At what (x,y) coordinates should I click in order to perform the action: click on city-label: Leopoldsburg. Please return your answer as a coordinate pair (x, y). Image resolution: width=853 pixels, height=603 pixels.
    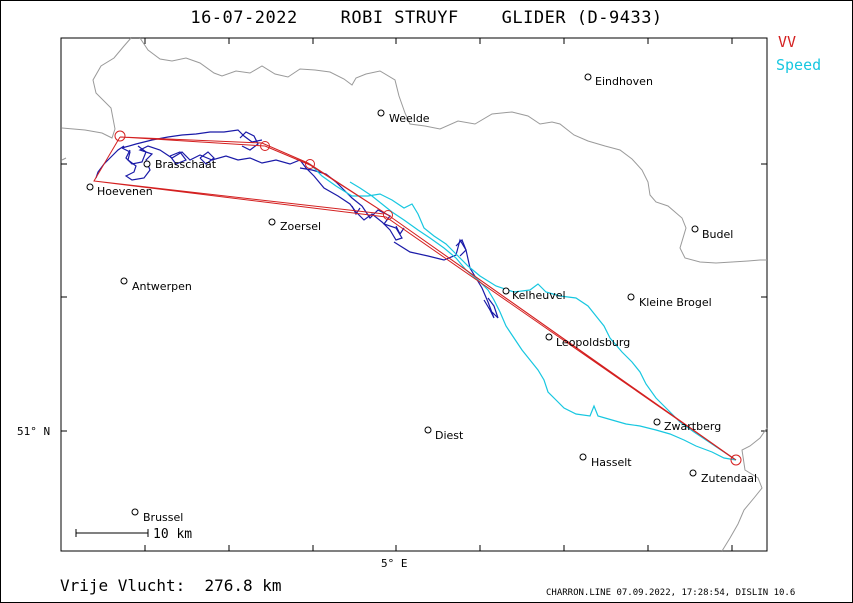
    Looking at the image, I should click on (593, 342).